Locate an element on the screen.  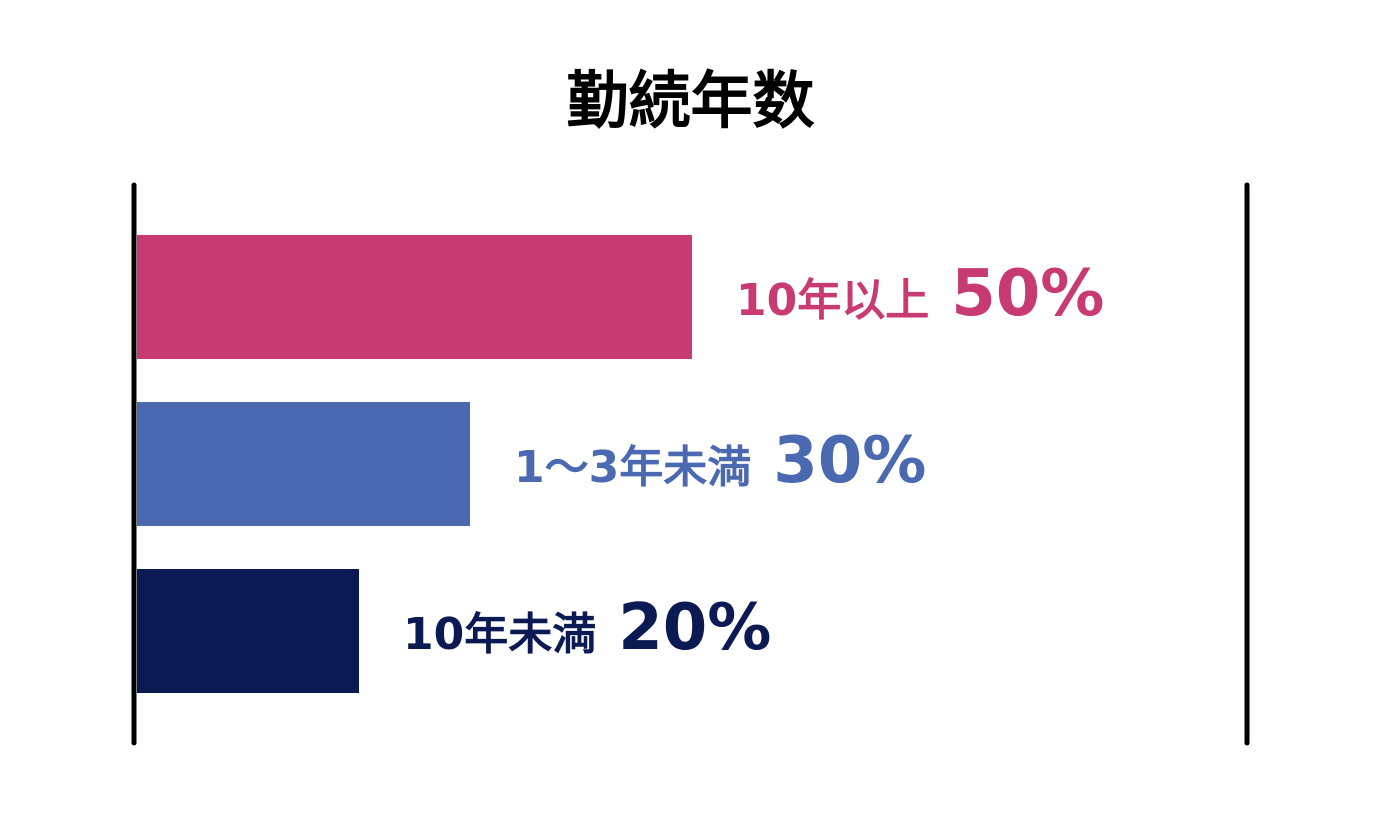
value-label-3: 20% is located at coordinates (694, 628).